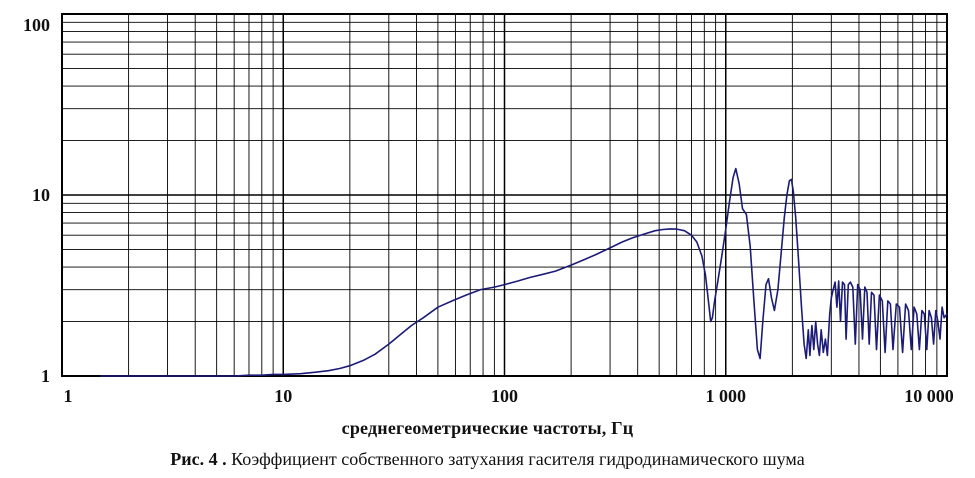  Describe the element at coordinates (68, 396) in the screenshot. I see `x-tick-label: 1` at that location.